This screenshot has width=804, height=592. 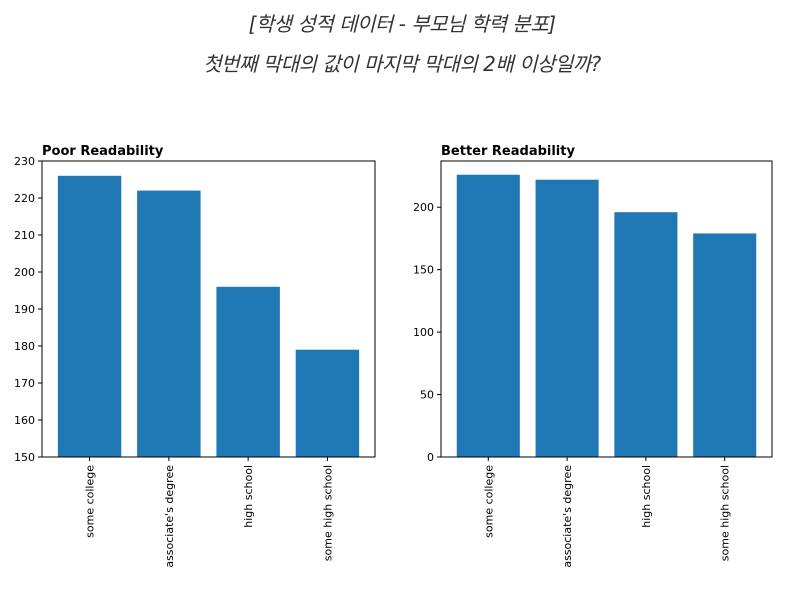 What do you see at coordinates (24, 161) in the screenshot?
I see `y-tick-label: 230` at bounding box center [24, 161].